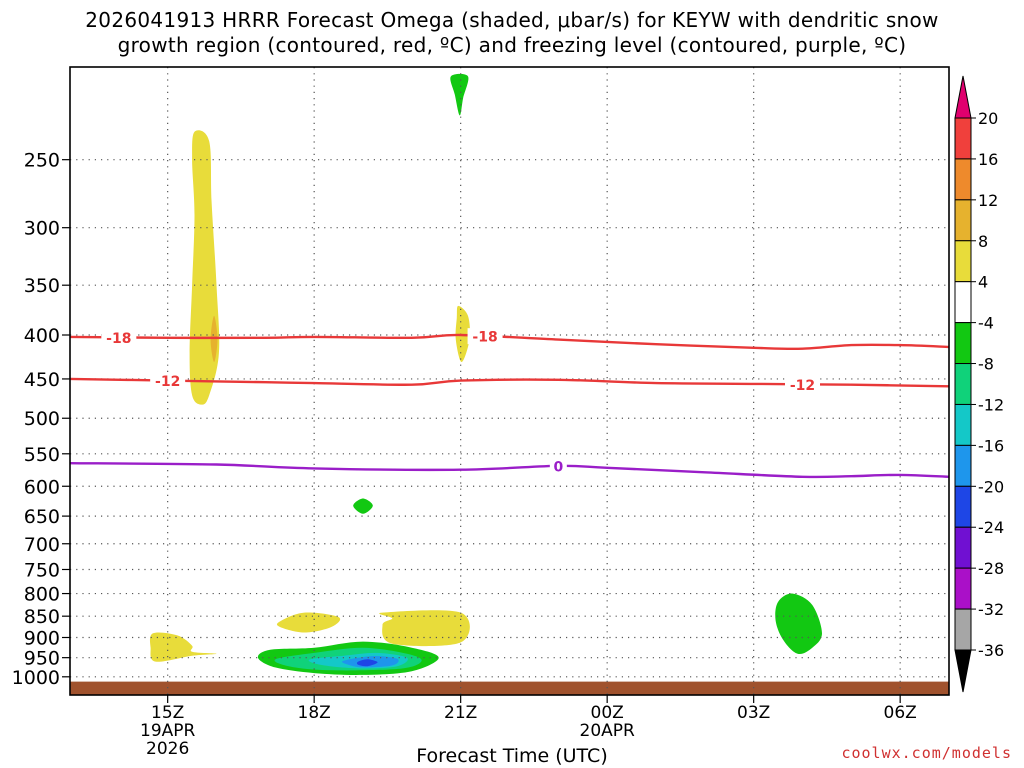 The image size is (1024, 768). What do you see at coordinates (979, 384) in the screenshot?
I see `omega-colorbar: 20 16 12 8 4 -4 -8 -12 -16 -20 -24 -28 -32 -36` at bounding box center [979, 384].